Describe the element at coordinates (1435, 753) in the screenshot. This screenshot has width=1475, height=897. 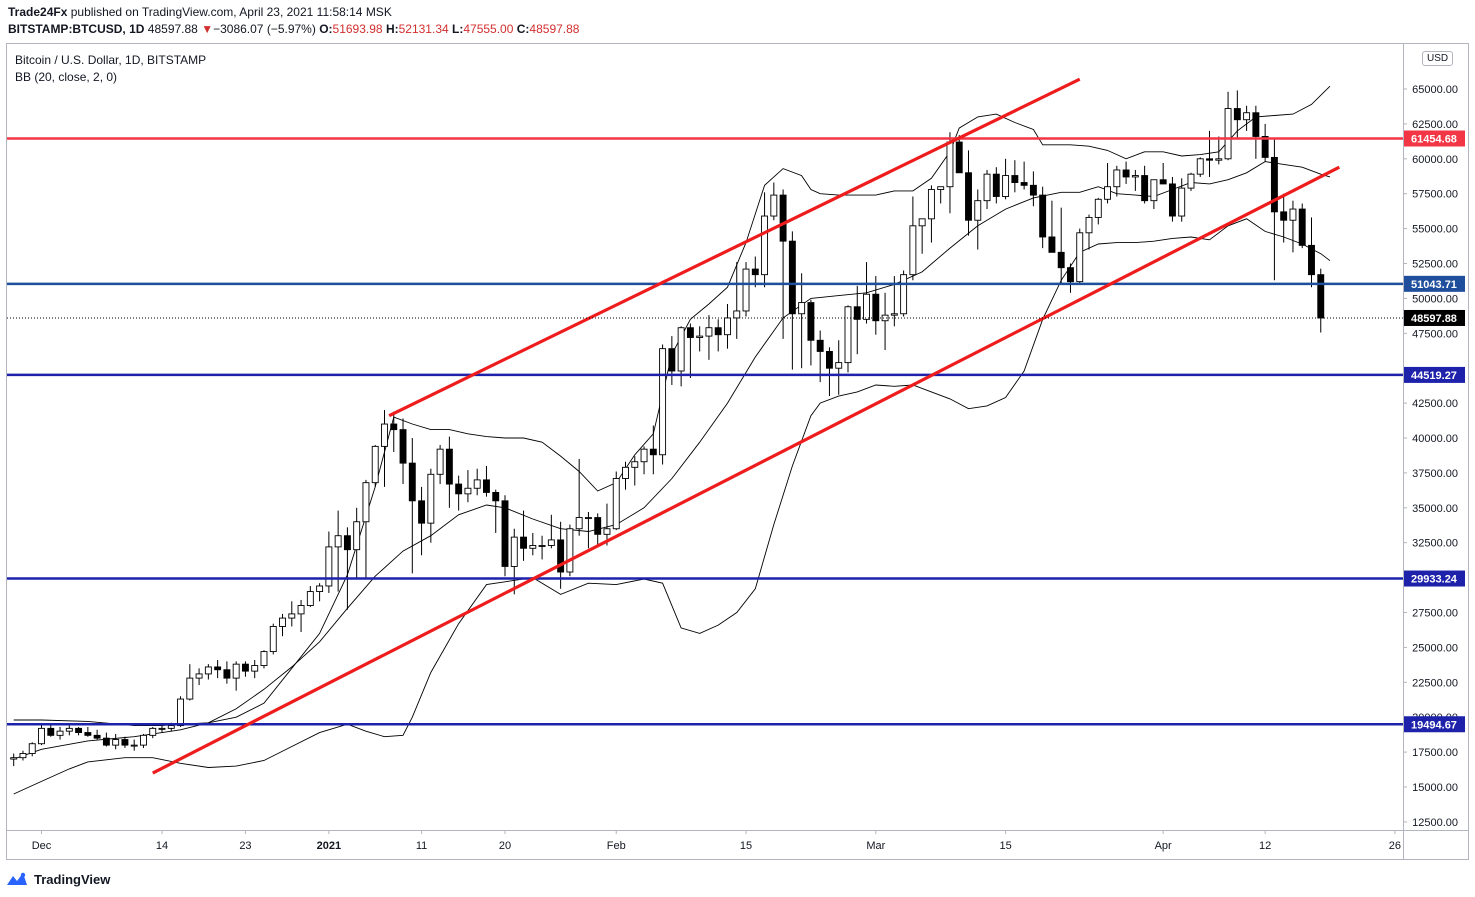
I see `y-tick-label: 17500.00` at that location.